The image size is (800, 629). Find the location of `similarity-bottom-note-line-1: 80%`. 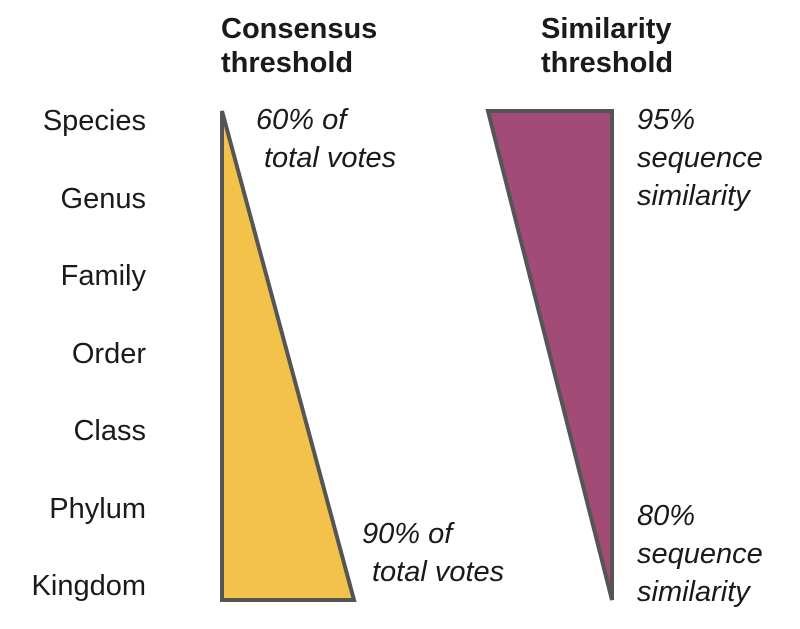

similarity-bottom-note-line-1: 80% is located at coordinates (666, 516).